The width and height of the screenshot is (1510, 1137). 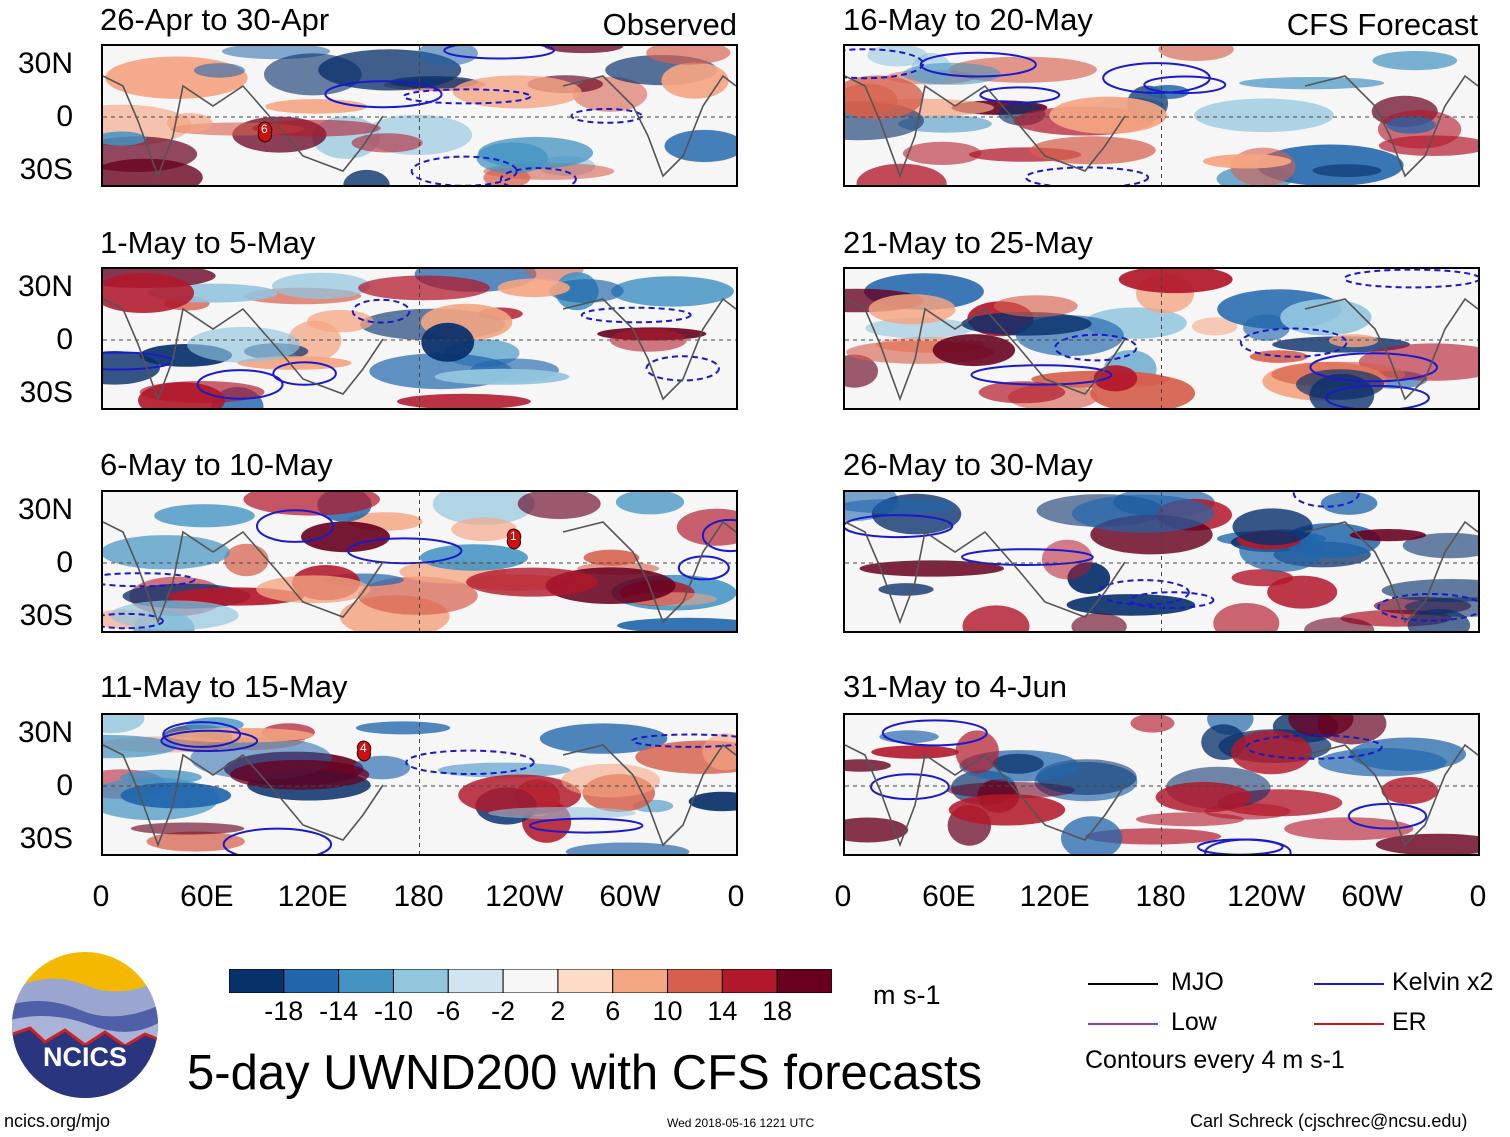 What do you see at coordinates (57, 1121) in the screenshot?
I see `footer-url: ncics.org/mjo` at bounding box center [57, 1121].